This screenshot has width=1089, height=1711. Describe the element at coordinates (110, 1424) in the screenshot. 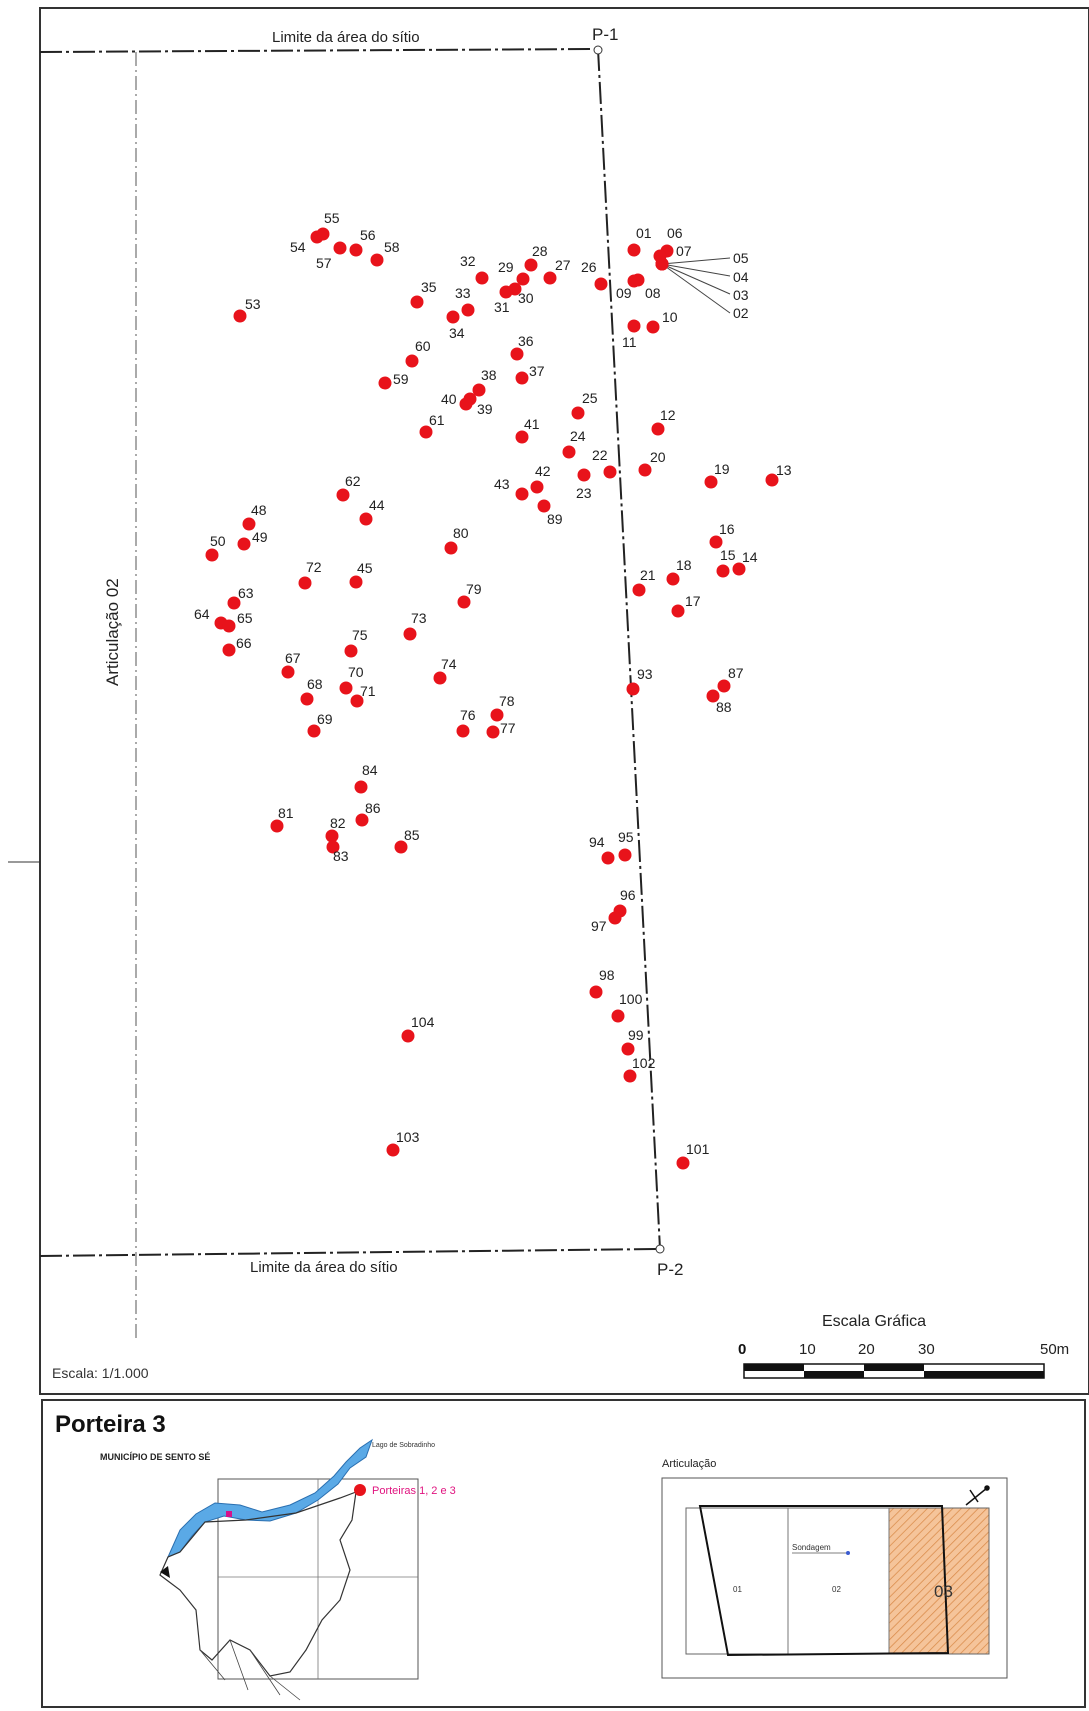

I see `legend-title: Porteira 3` at that location.